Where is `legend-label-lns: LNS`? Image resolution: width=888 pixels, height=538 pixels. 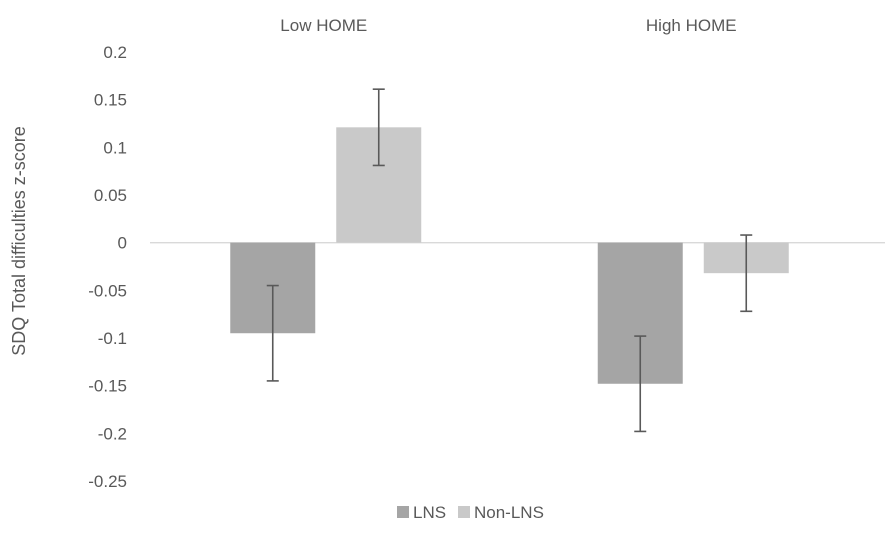
legend-label-lns: LNS is located at coordinates (429, 512).